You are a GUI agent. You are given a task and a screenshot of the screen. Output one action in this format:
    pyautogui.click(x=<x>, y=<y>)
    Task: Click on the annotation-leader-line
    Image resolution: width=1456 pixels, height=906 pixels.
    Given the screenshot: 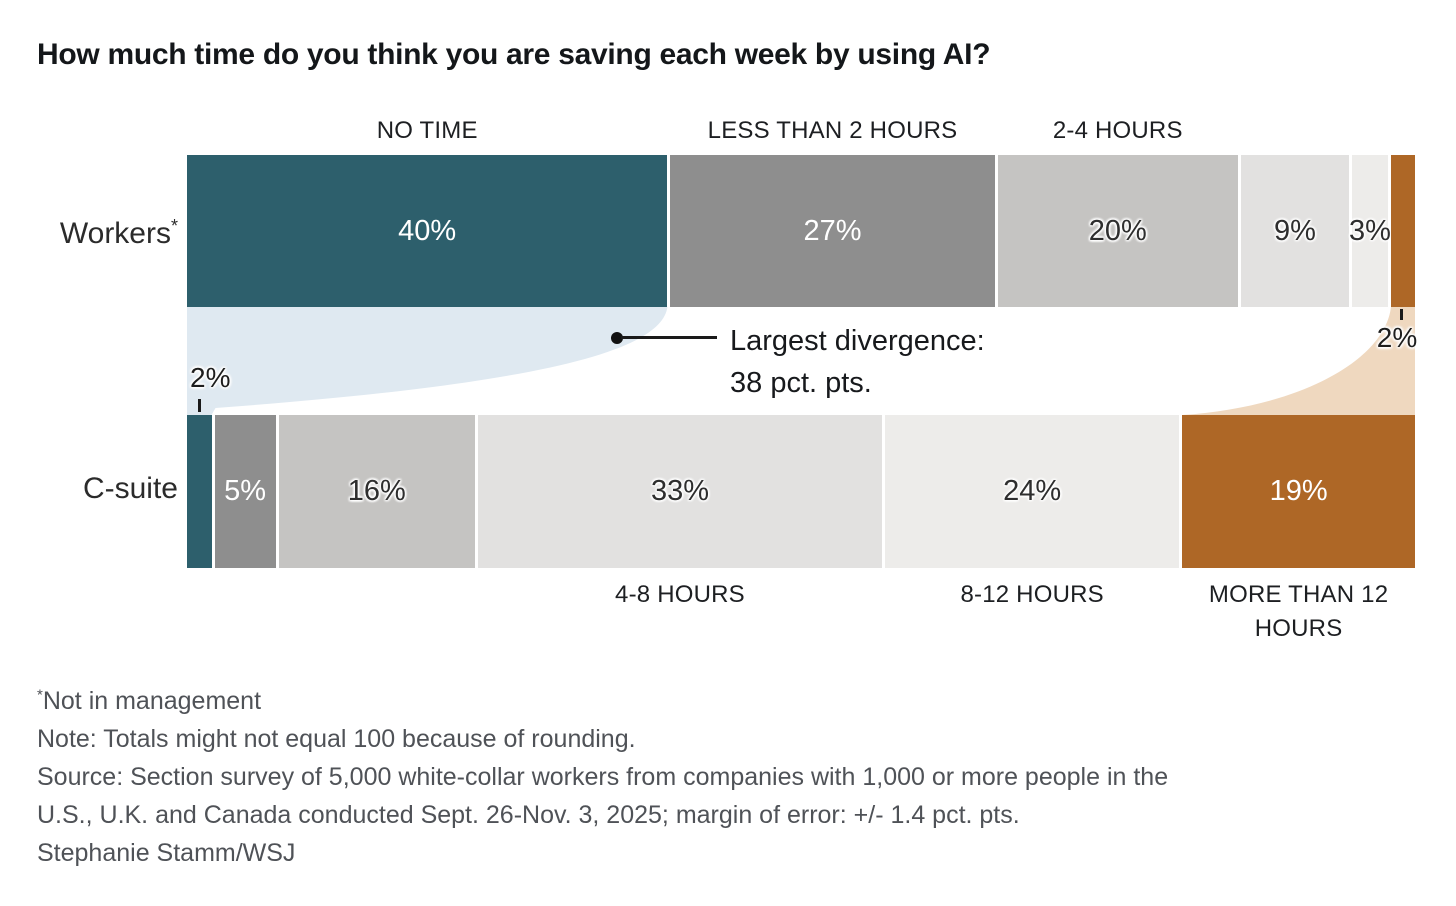 What is the action you would take?
    pyautogui.click(x=669, y=337)
    